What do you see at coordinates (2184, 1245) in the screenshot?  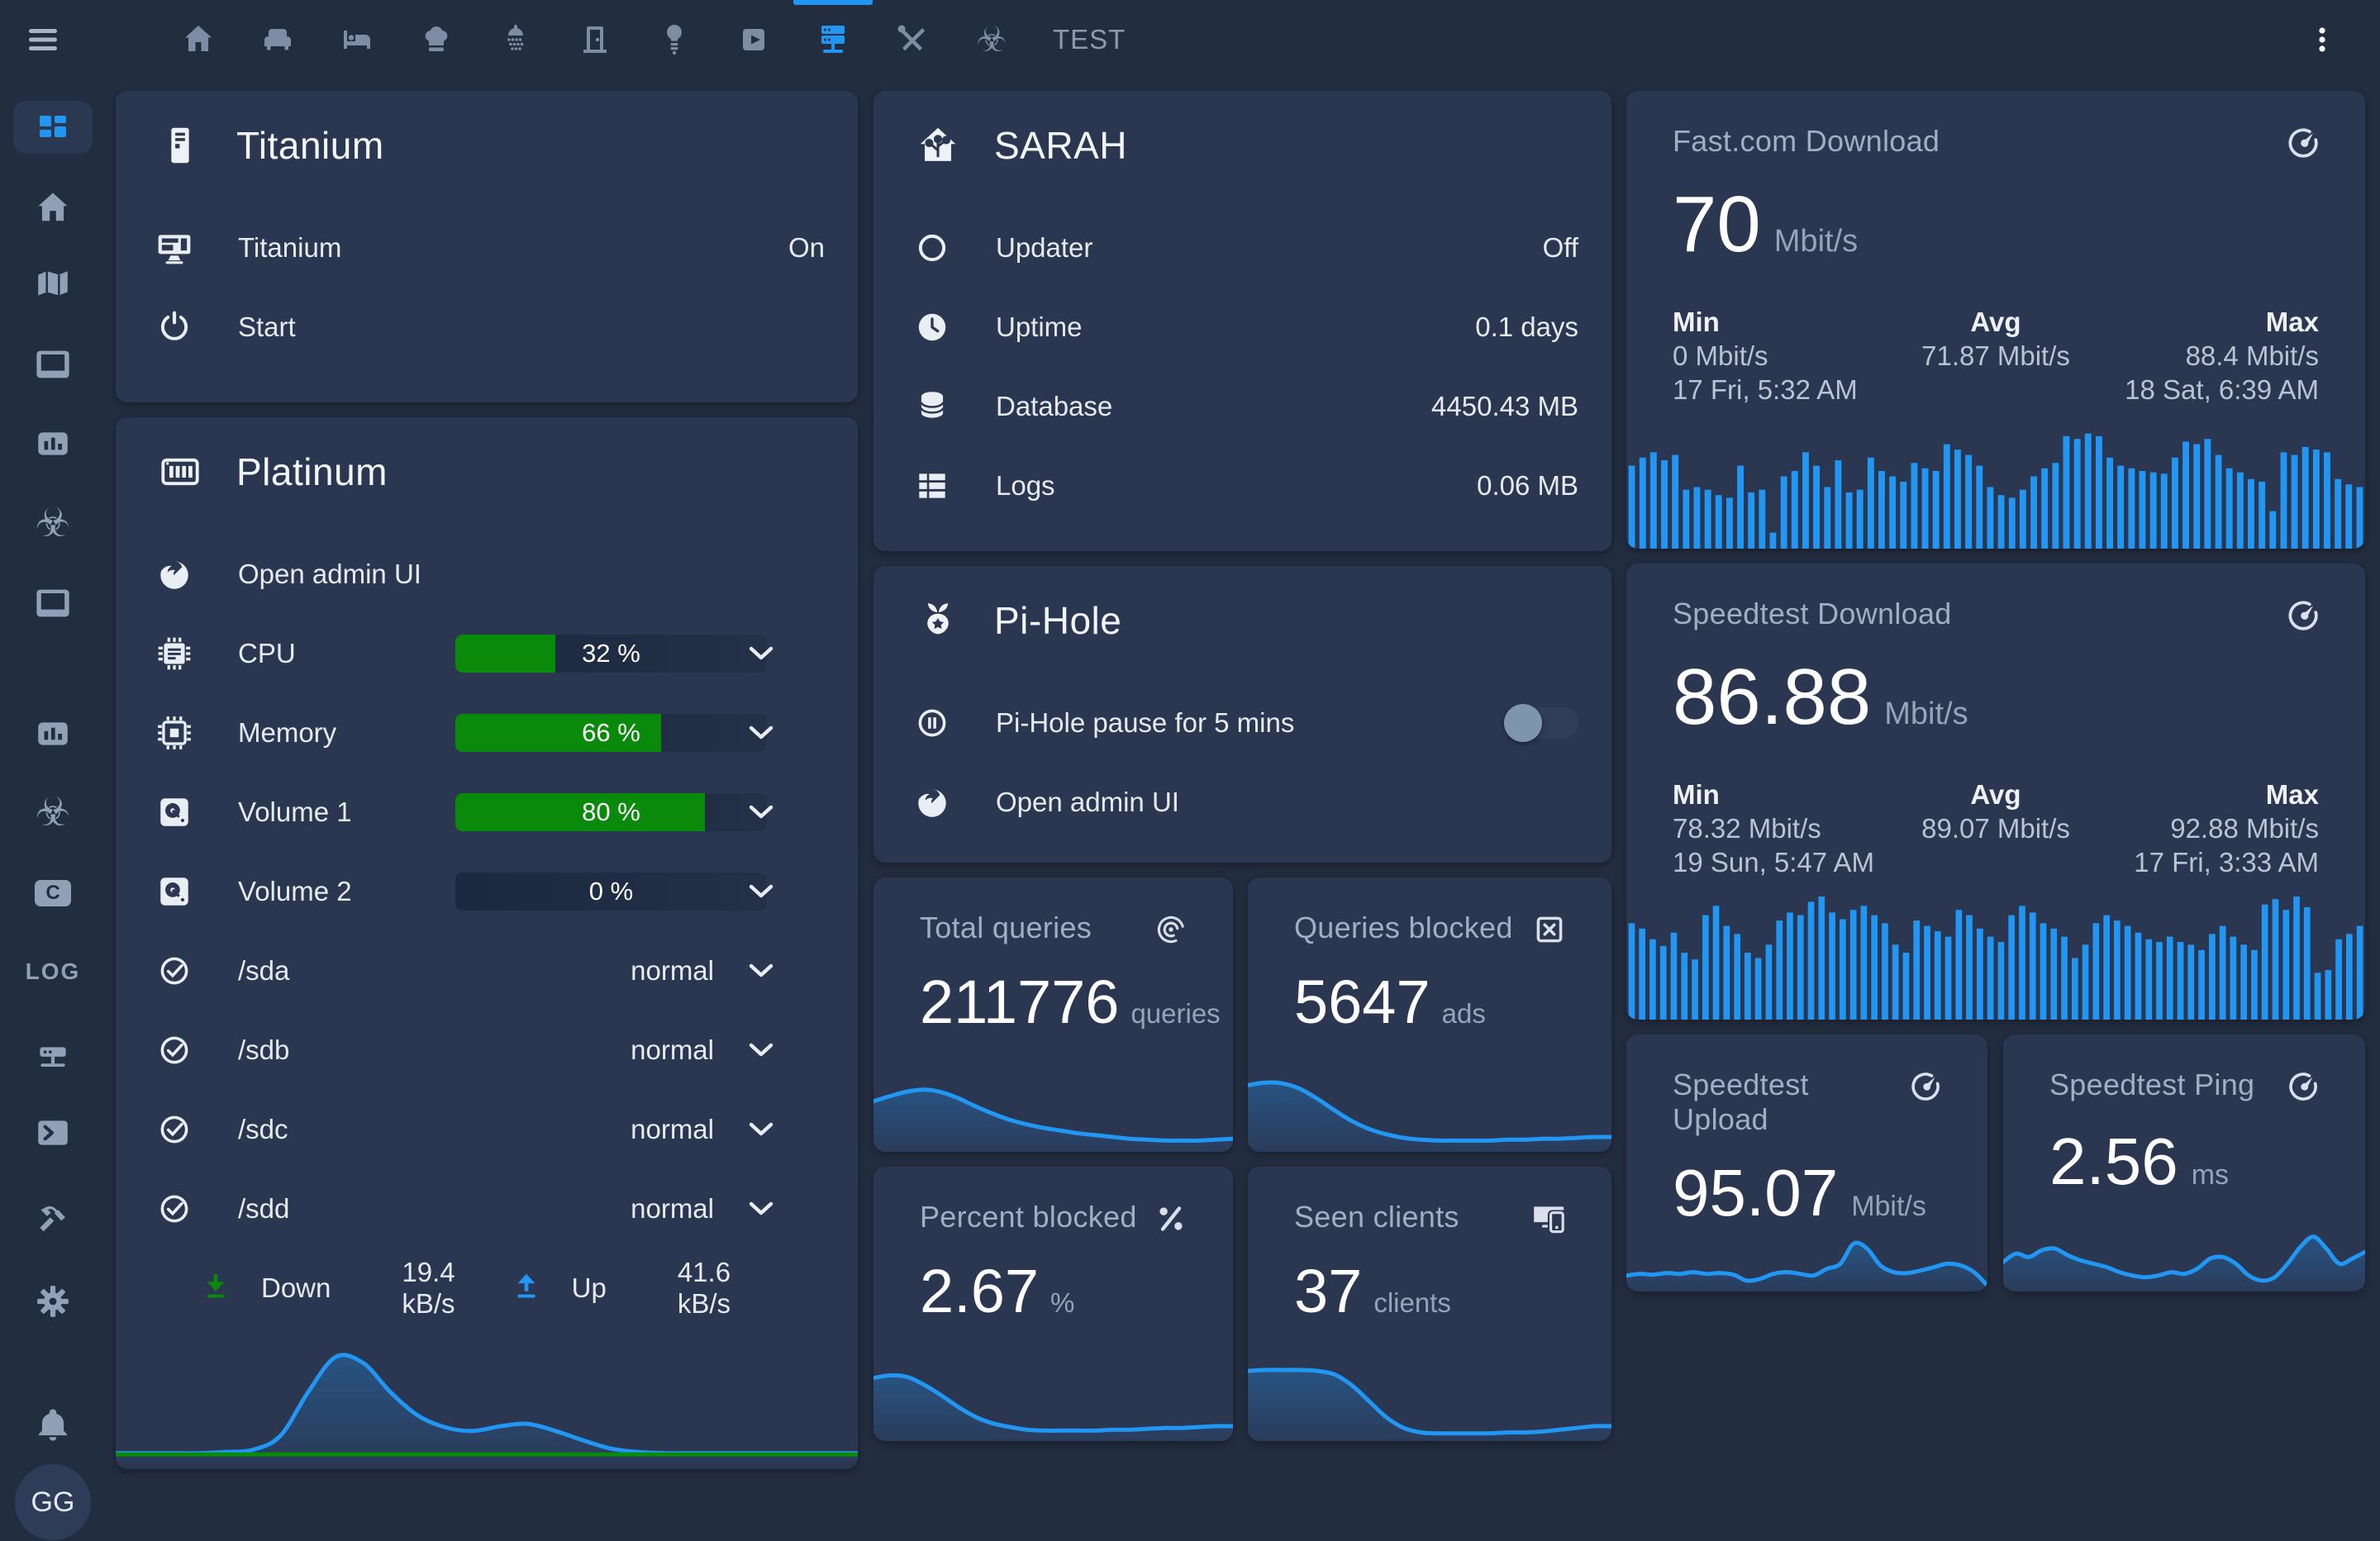 I see `speedtest-ping-chart` at bounding box center [2184, 1245].